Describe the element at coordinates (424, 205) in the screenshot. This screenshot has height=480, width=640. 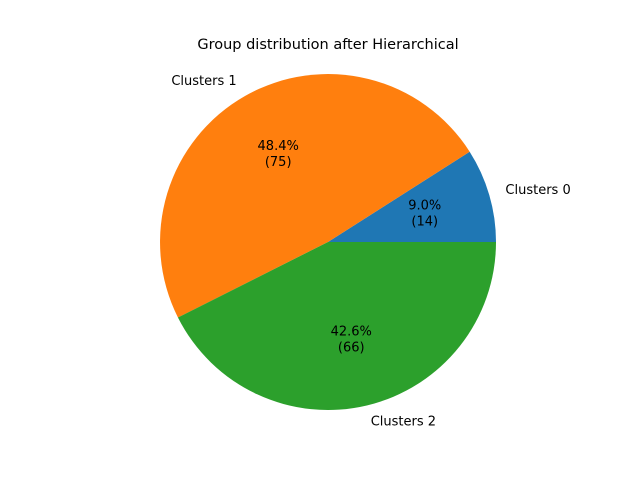
I see `slice-percent-0: 9.0%` at that location.